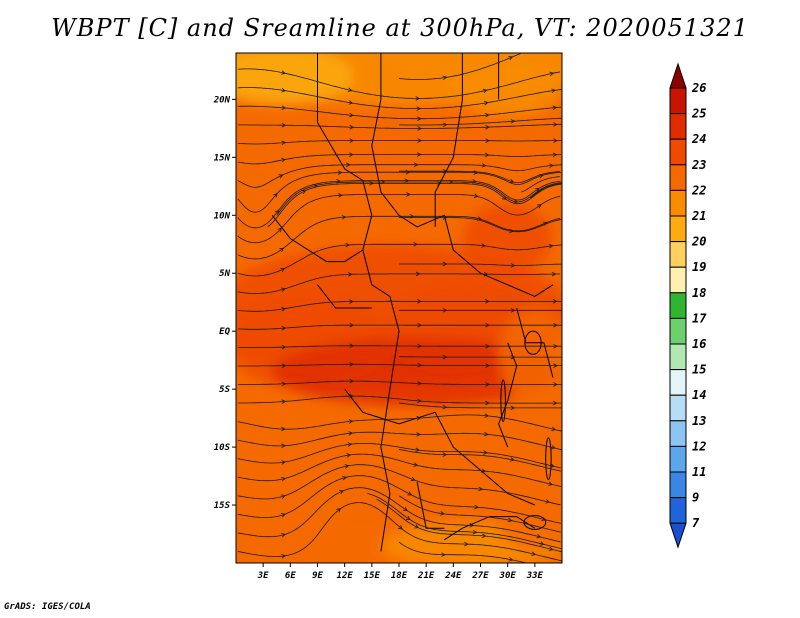 The width and height of the screenshot is (800, 618). Describe the element at coordinates (372, 576) in the screenshot. I see `lon-tick-label: 15E` at that location.